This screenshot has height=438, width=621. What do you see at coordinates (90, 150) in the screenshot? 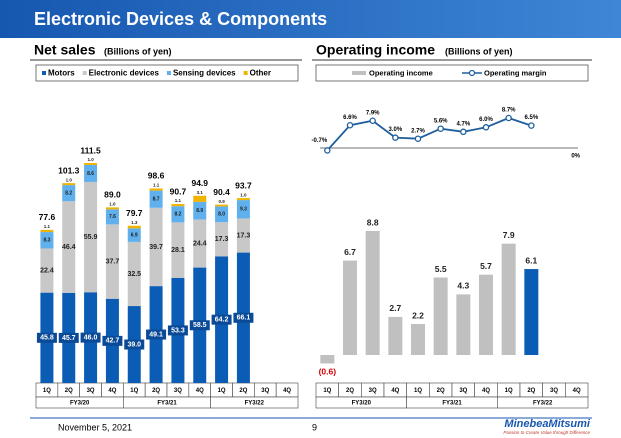
I see `total-label: 111.5` at bounding box center [90, 150].